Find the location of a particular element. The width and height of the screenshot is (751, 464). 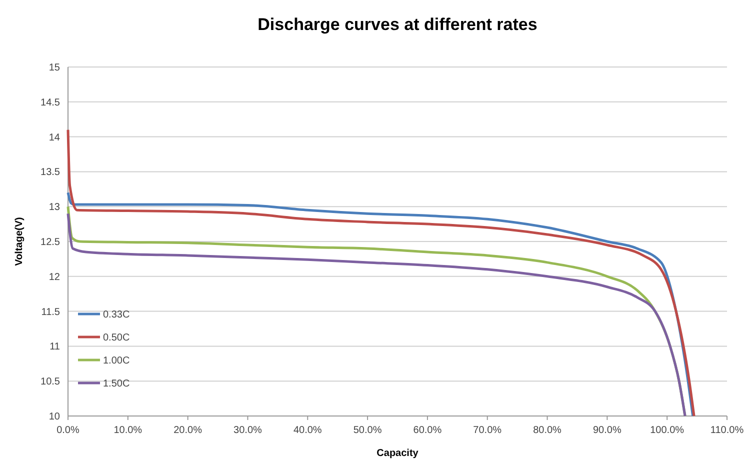

y-tick-label: 13.5 is located at coordinates (50, 172).